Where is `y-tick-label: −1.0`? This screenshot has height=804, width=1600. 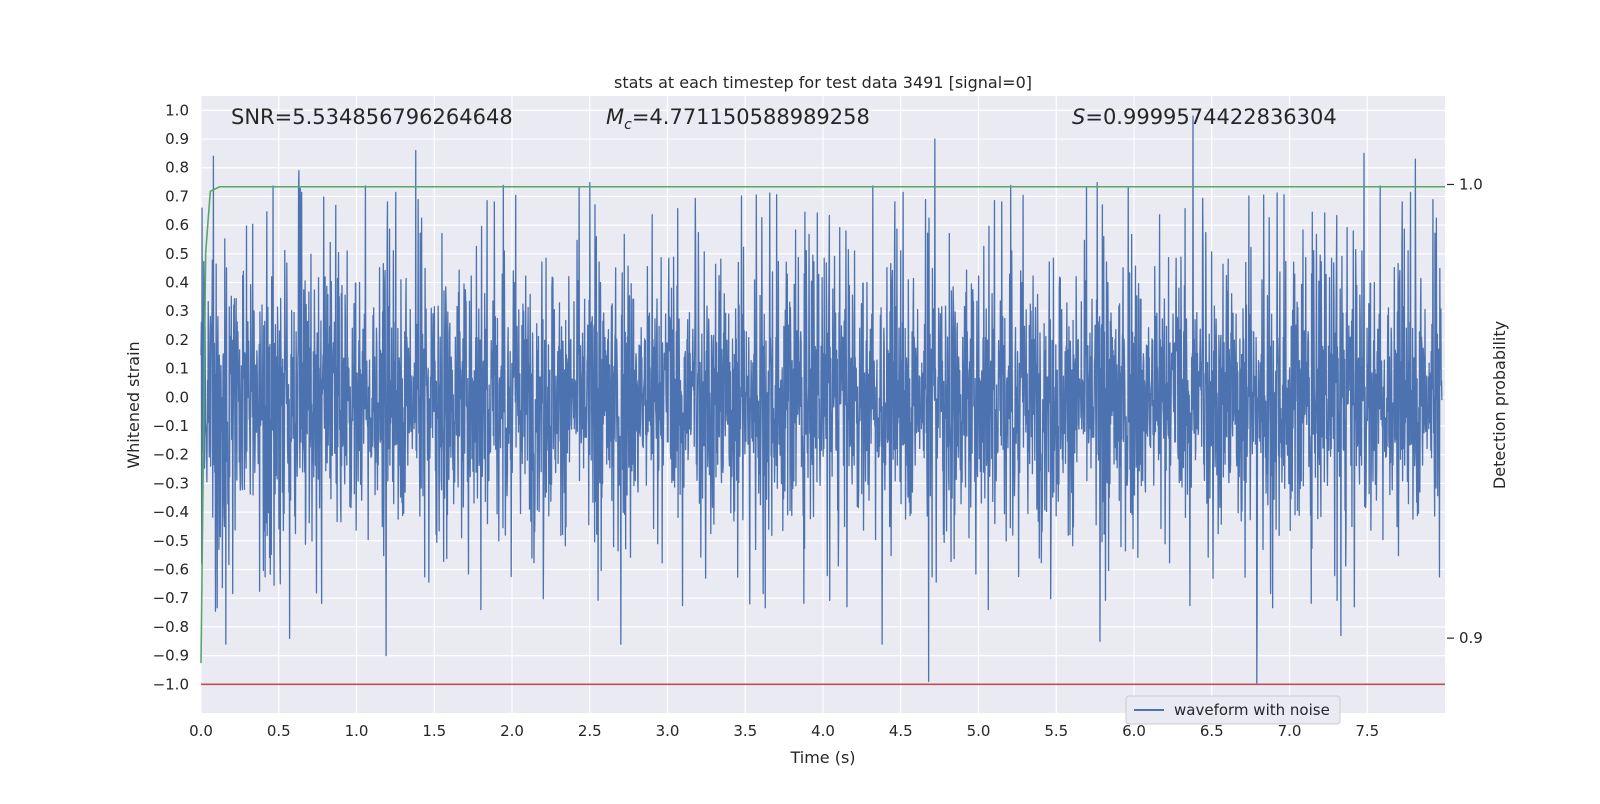
y-tick-label: −1.0 is located at coordinates (171, 684).